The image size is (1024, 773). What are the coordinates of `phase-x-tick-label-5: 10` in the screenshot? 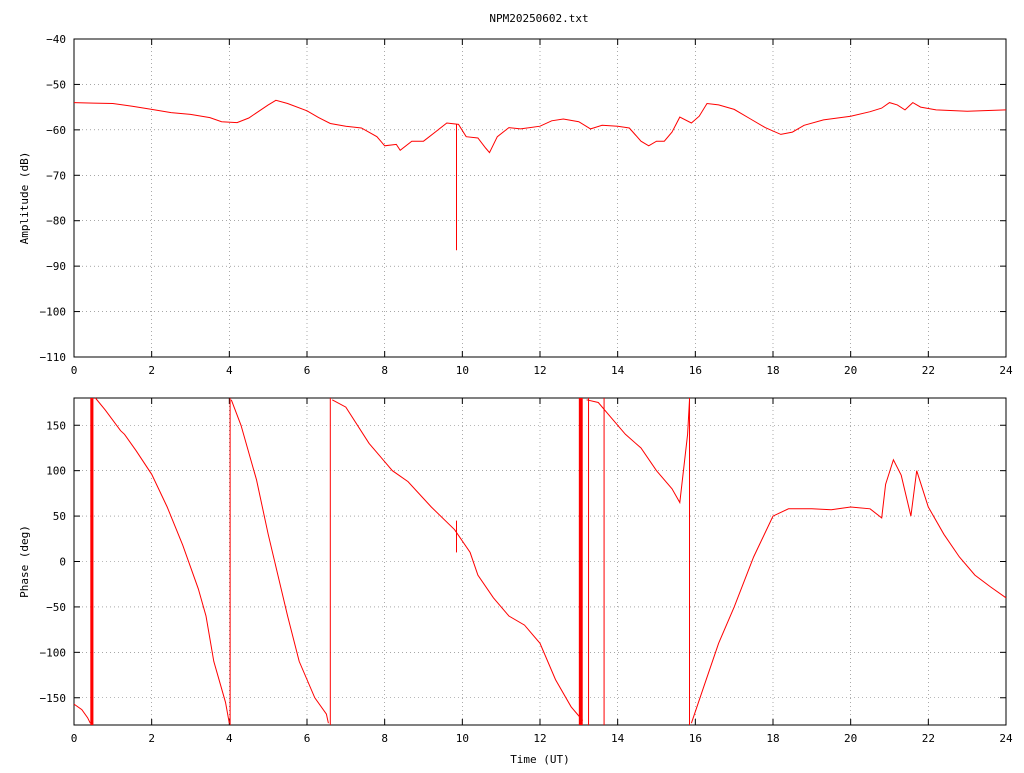 It's located at (462, 738).